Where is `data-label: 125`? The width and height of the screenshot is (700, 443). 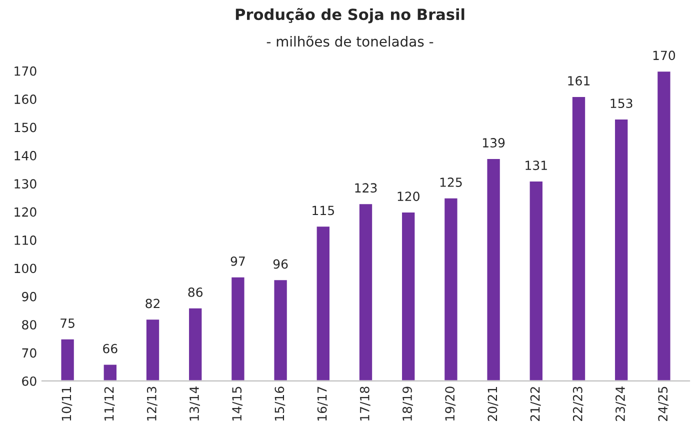 data-label: 125 is located at coordinates (451, 182).